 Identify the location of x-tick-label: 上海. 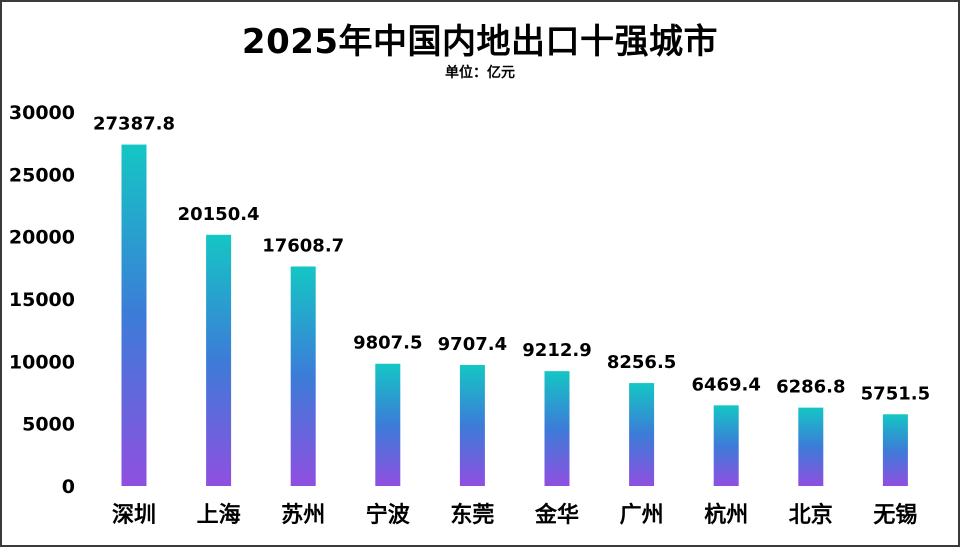
(219, 515).